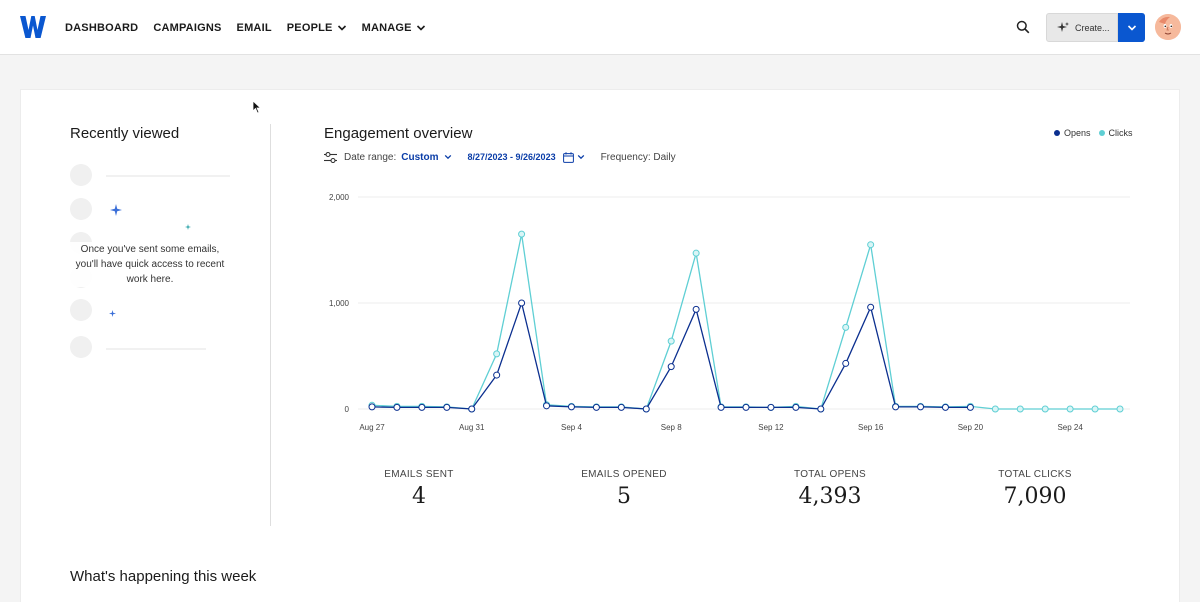  I want to click on y-tick-label: 0, so click(347, 409).